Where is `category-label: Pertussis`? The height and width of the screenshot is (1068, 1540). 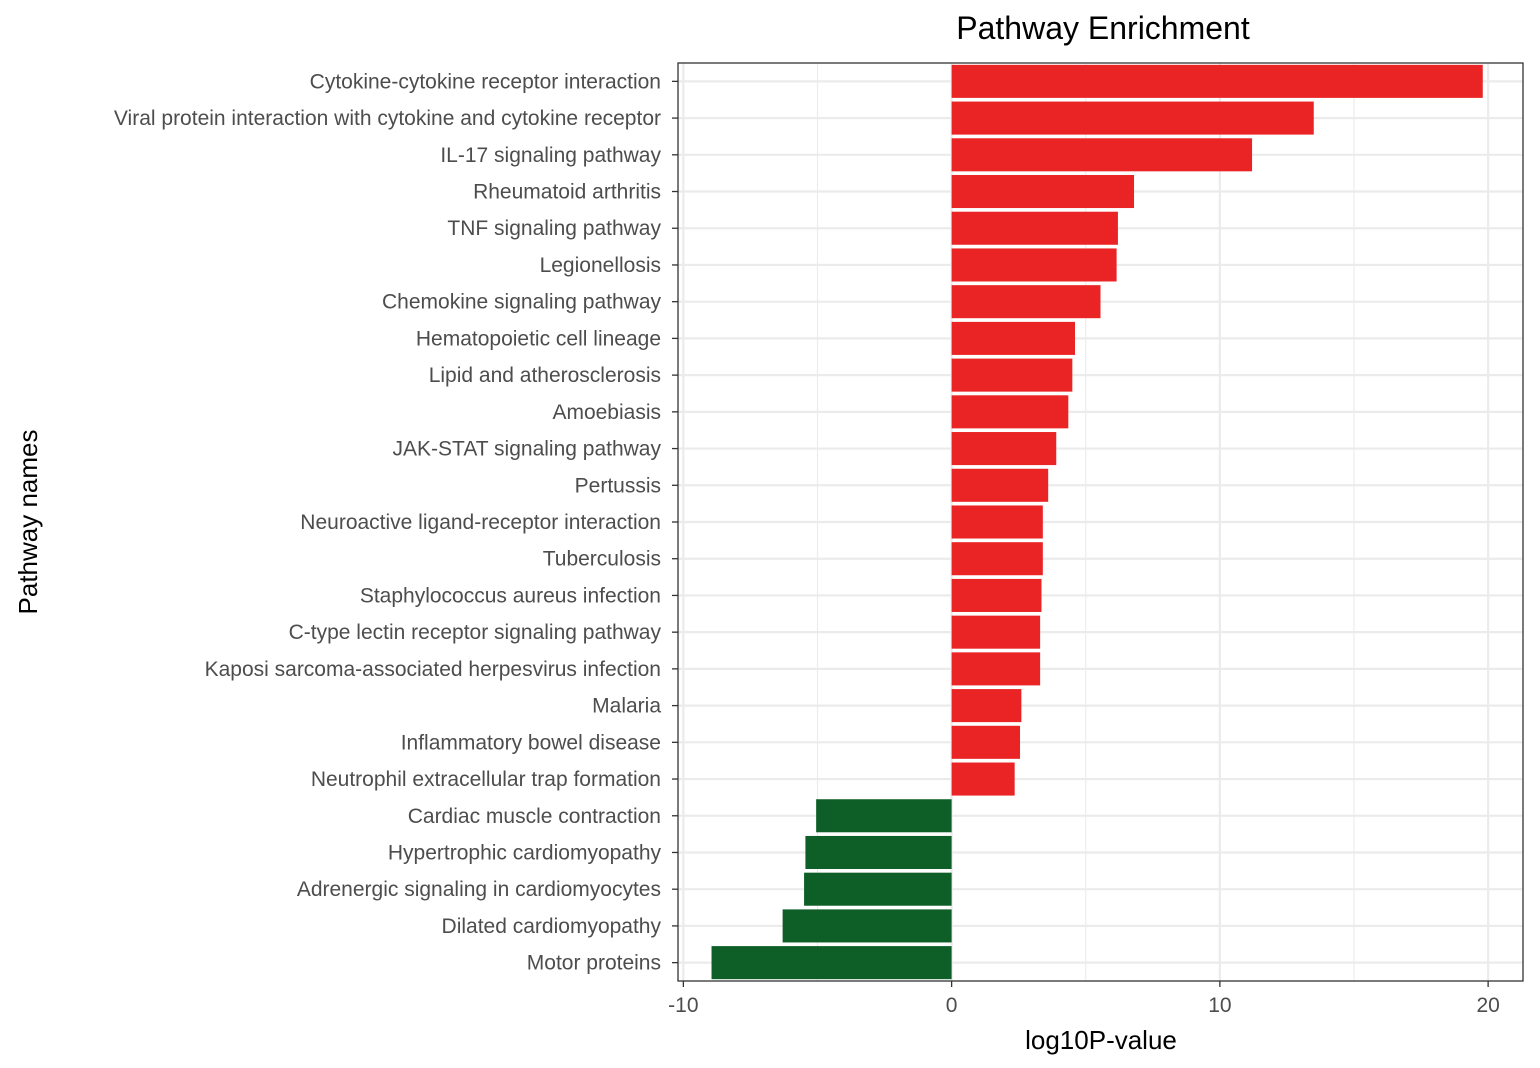
category-label: Pertussis is located at coordinates (618, 485).